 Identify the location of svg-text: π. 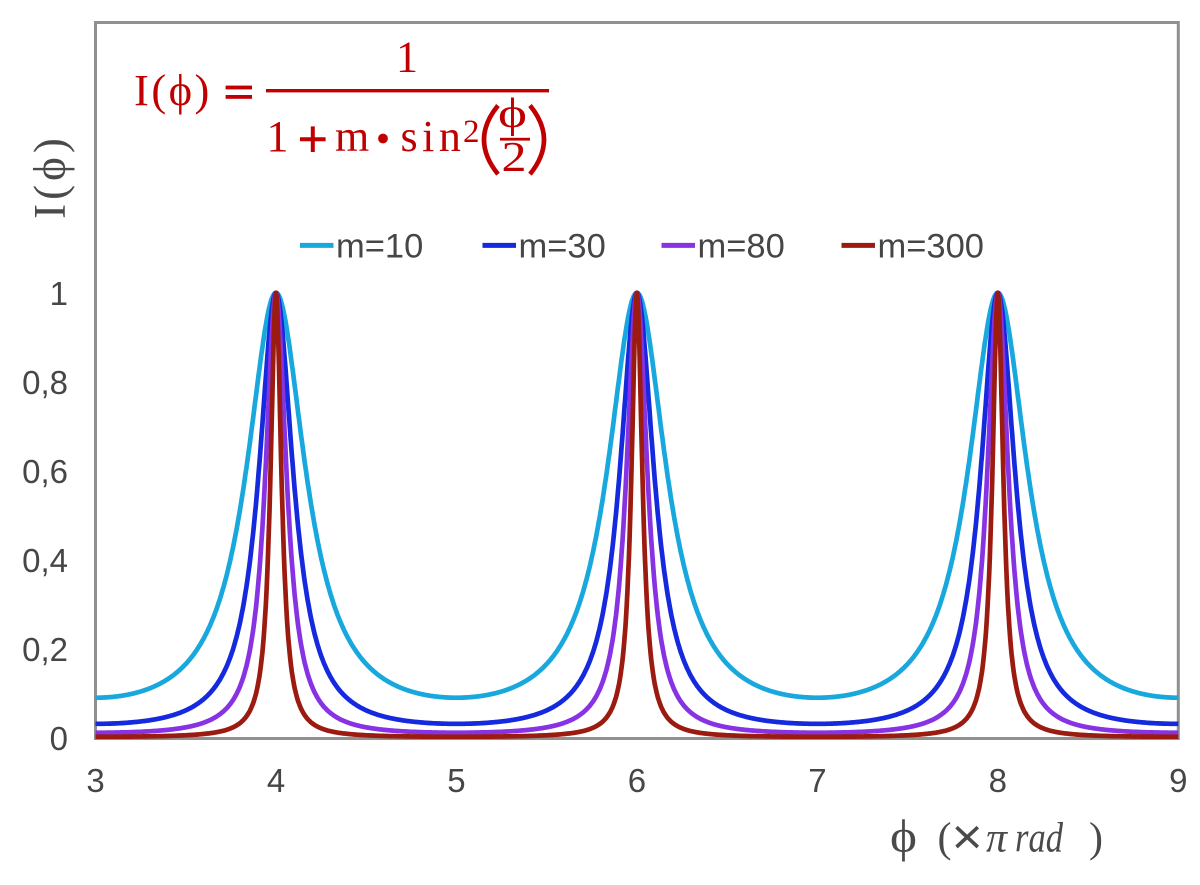
(997, 839).